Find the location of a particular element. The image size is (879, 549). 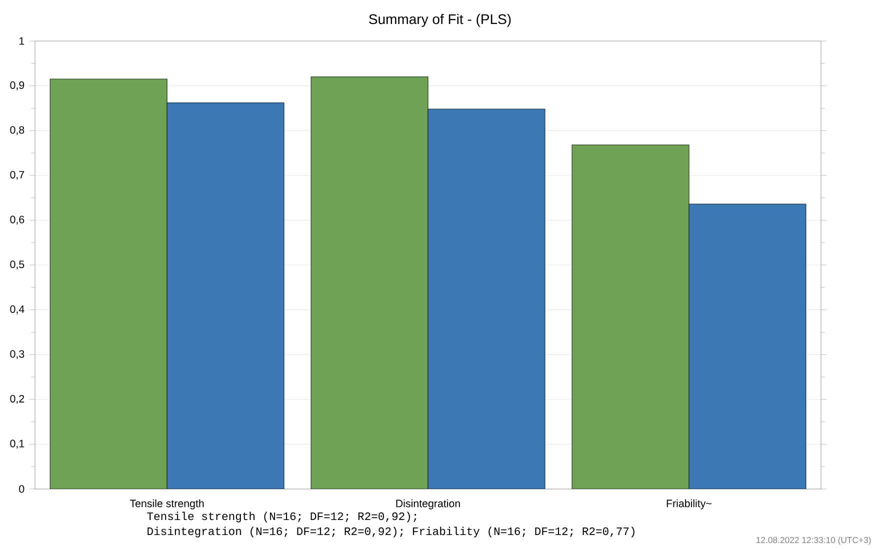

y-tick-label: 0,6 is located at coordinates (17, 220).